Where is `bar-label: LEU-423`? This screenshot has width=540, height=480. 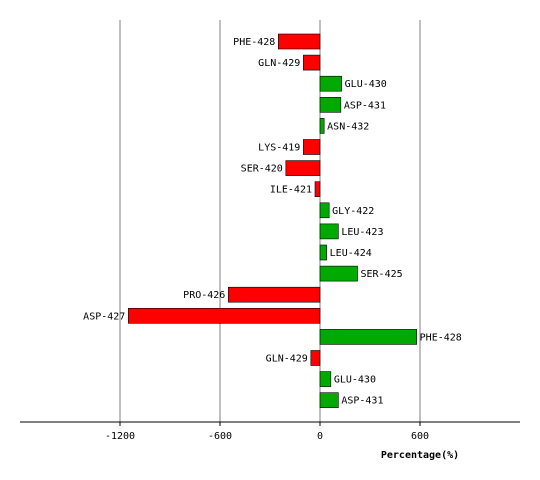
bar-label: LEU-423 is located at coordinates (362, 232).